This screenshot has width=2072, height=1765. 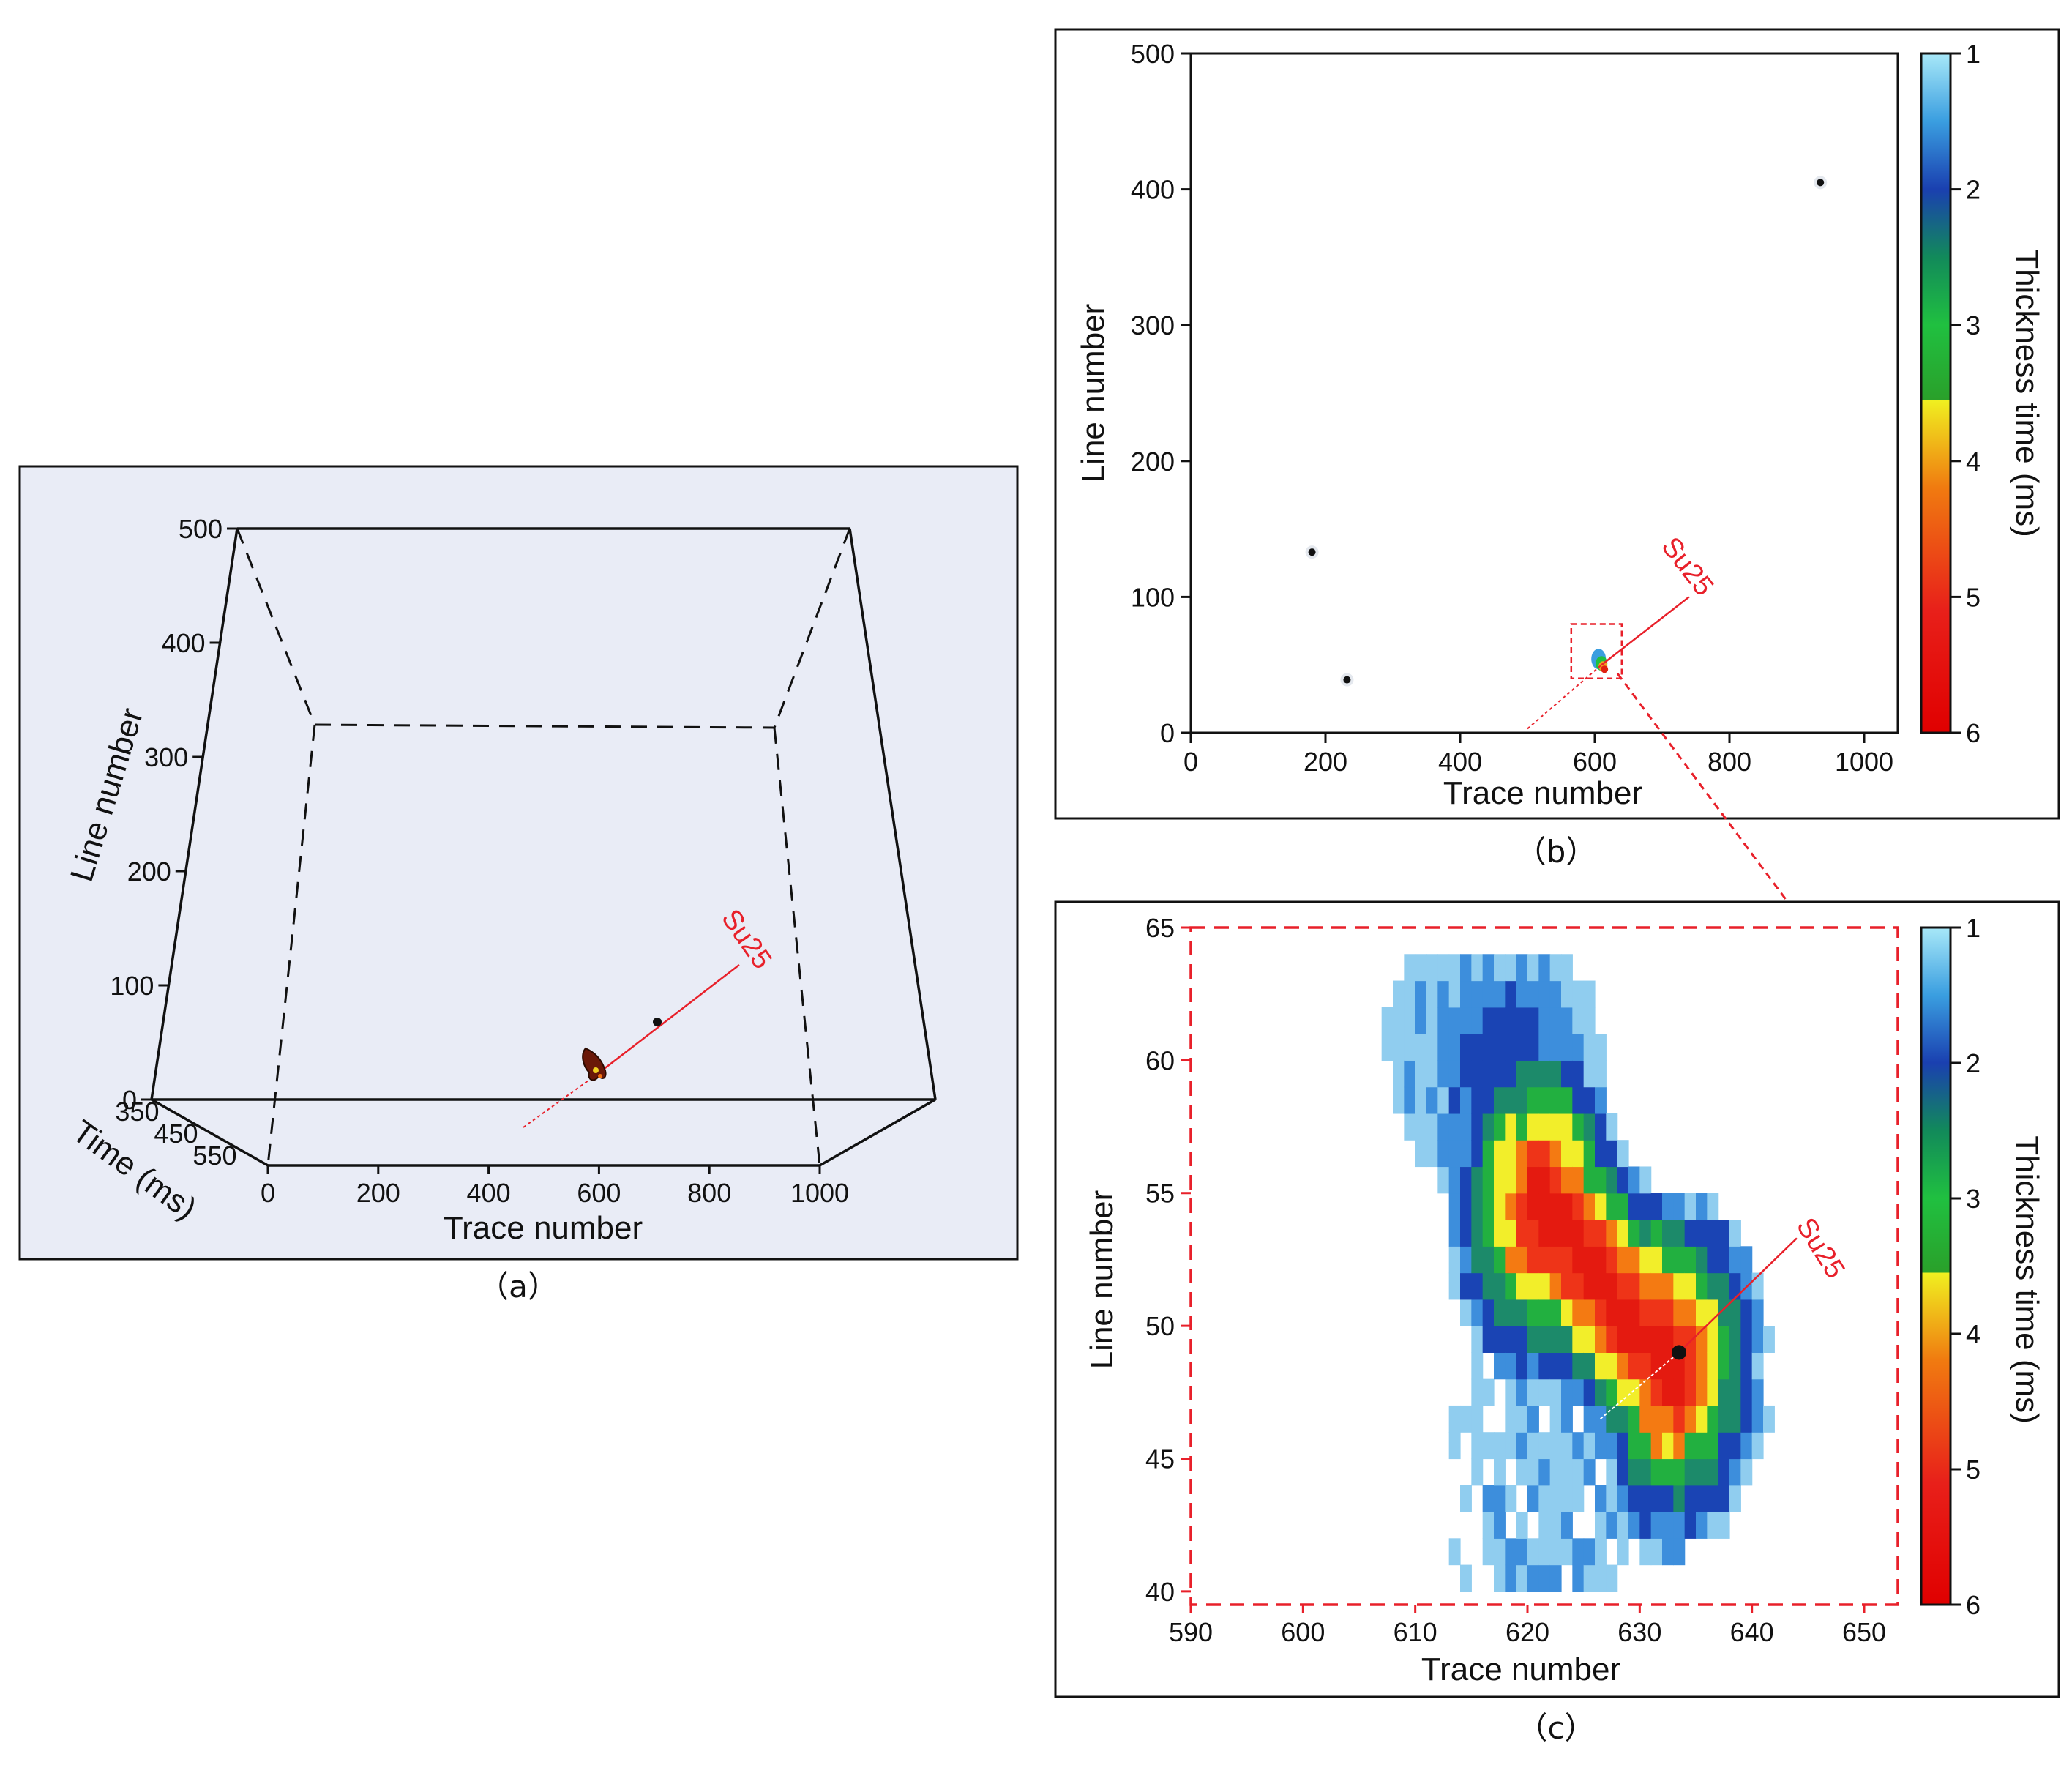 I want to click on panel-c-x-ticks: 590 600 610 620 630 640 650, so click(x=1528, y=1626).